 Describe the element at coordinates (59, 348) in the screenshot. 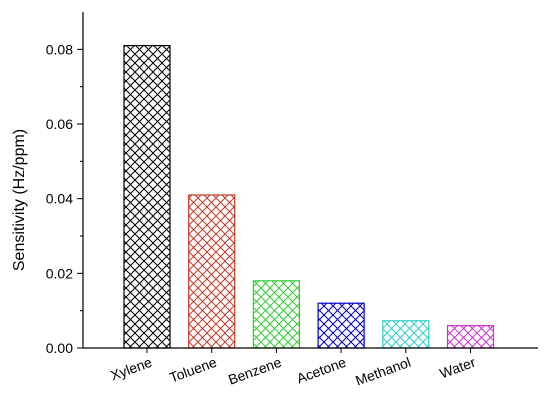

I see `y-tick-label: 0.00` at that location.